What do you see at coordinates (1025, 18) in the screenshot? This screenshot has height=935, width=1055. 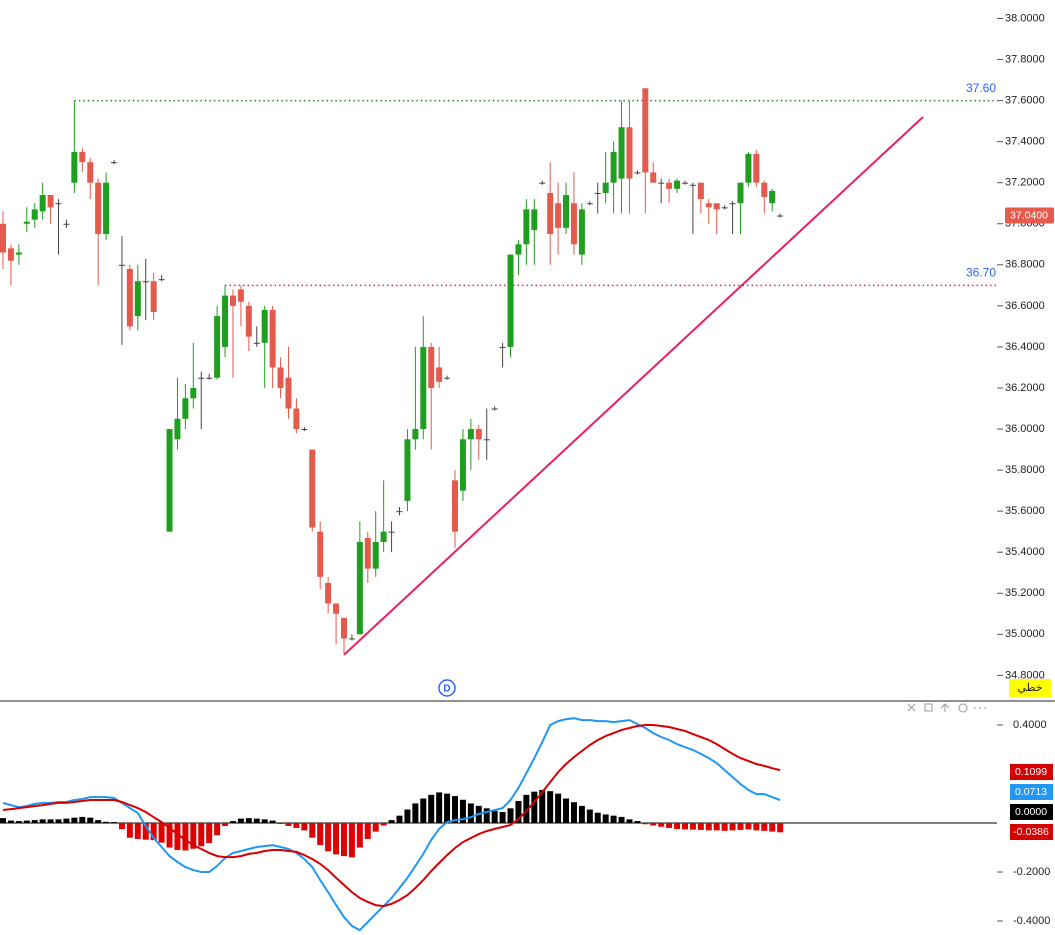 I see `y-tick-label: 38.0000` at bounding box center [1025, 18].